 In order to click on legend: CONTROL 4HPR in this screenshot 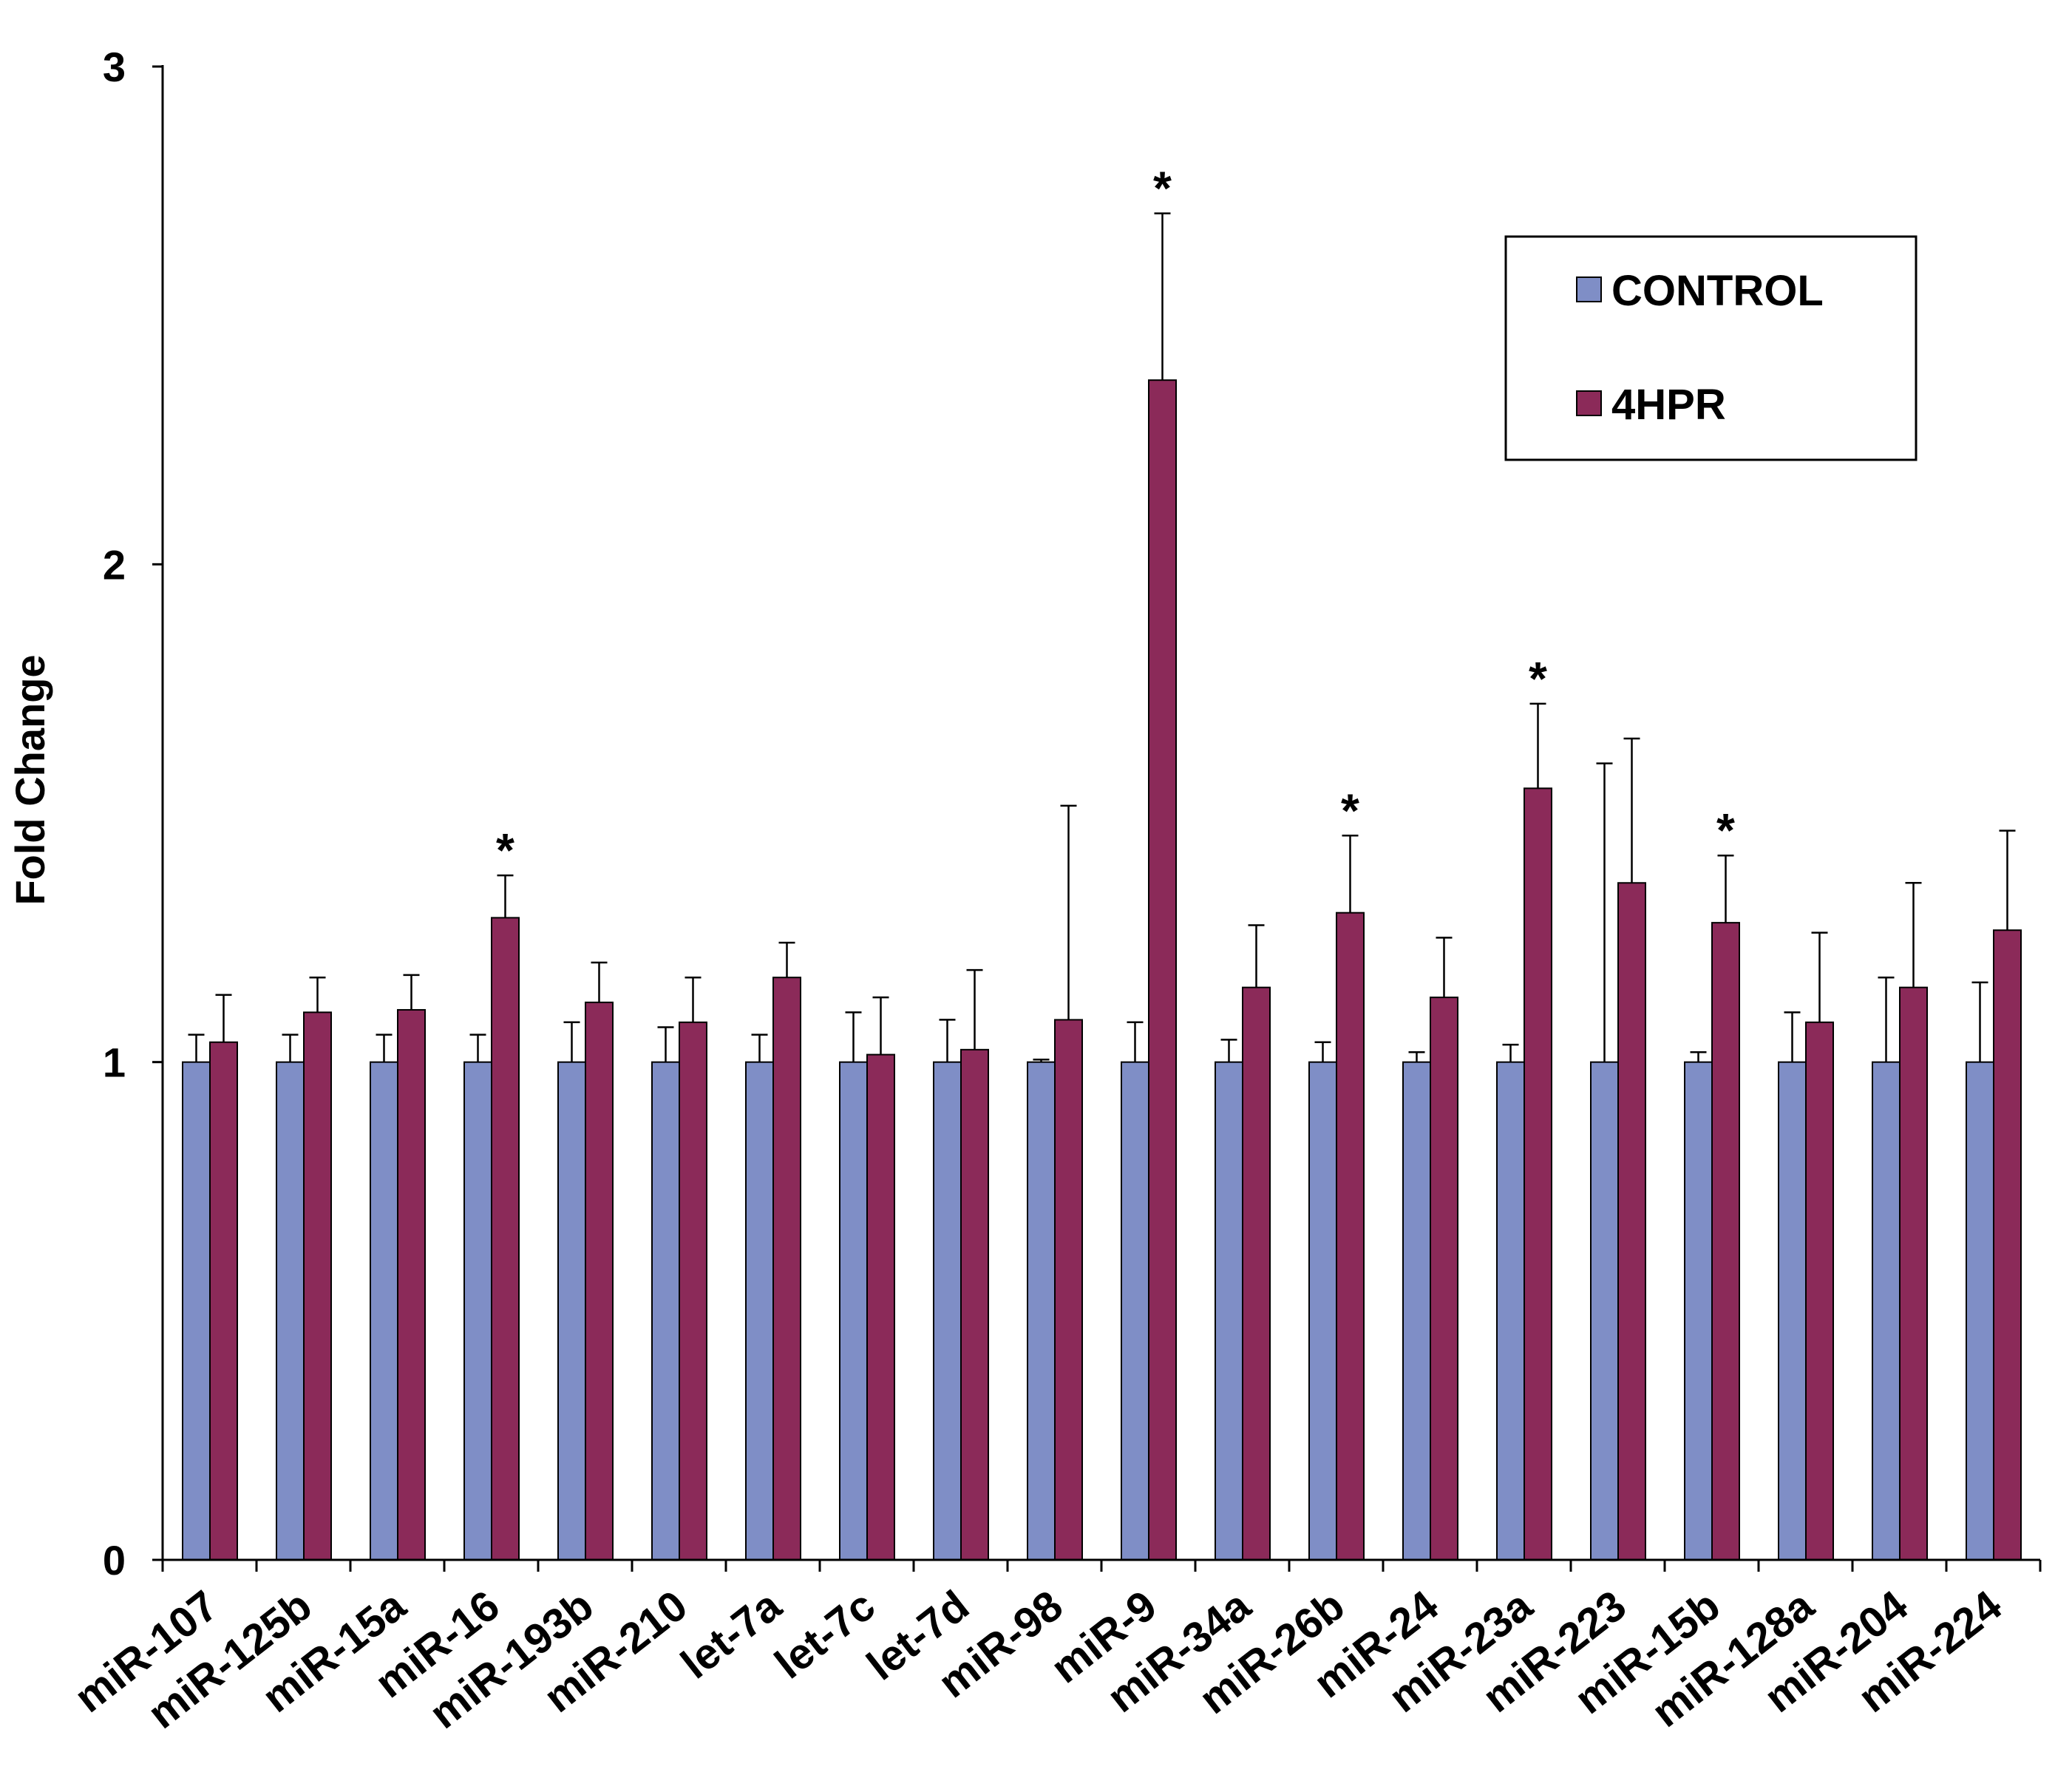, I will do `click(1711, 348)`.